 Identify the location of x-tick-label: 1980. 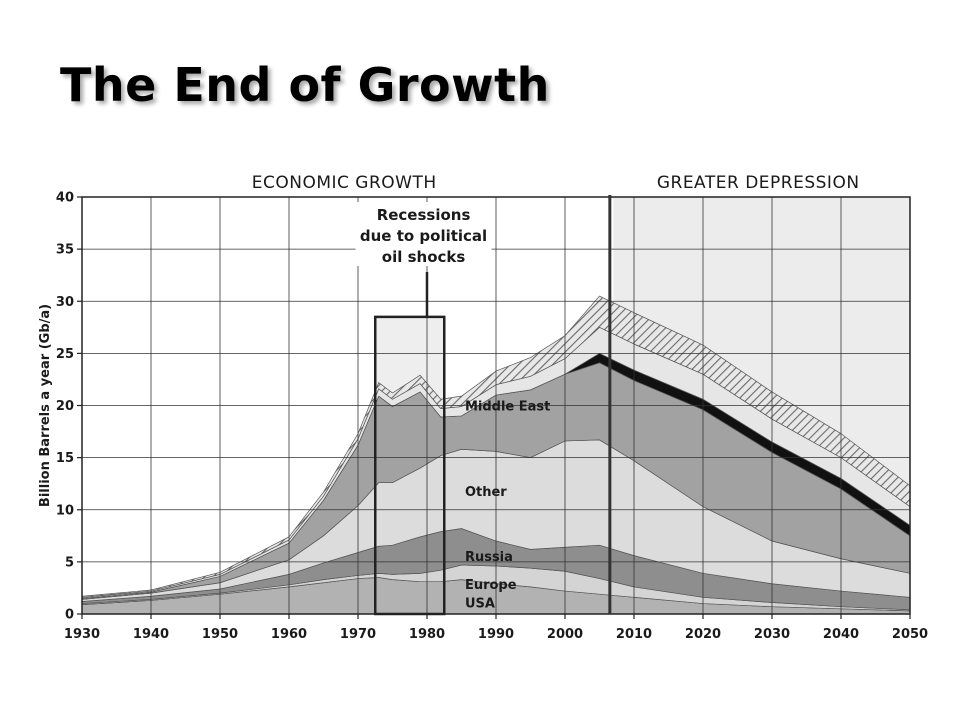
(427, 634).